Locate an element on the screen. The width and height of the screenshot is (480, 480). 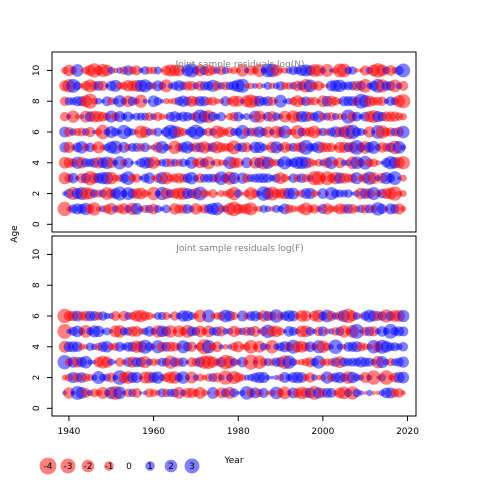
x-tick-label: 1980 is located at coordinates (238, 432).